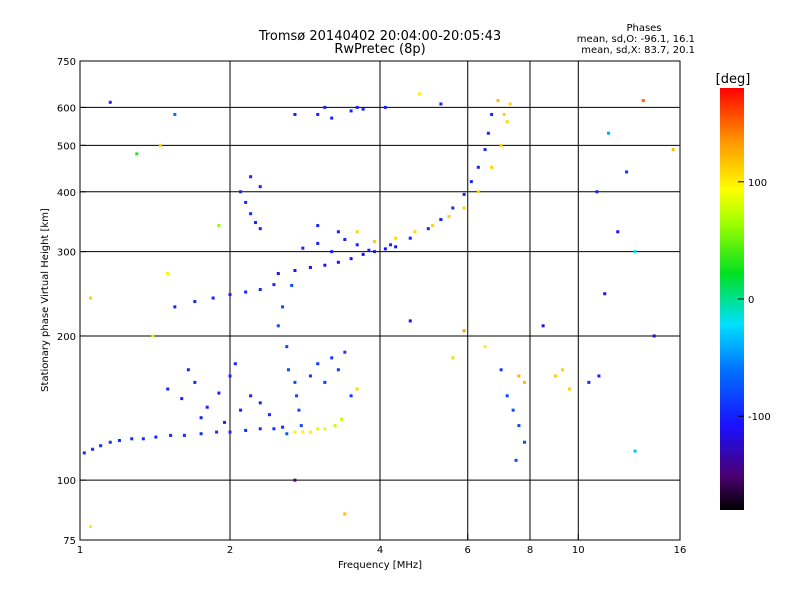 The height and width of the screenshot is (600, 800). I want to click on phase-info-line2: mean, sd,X: 83.7, 20.1, so click(638, 50).